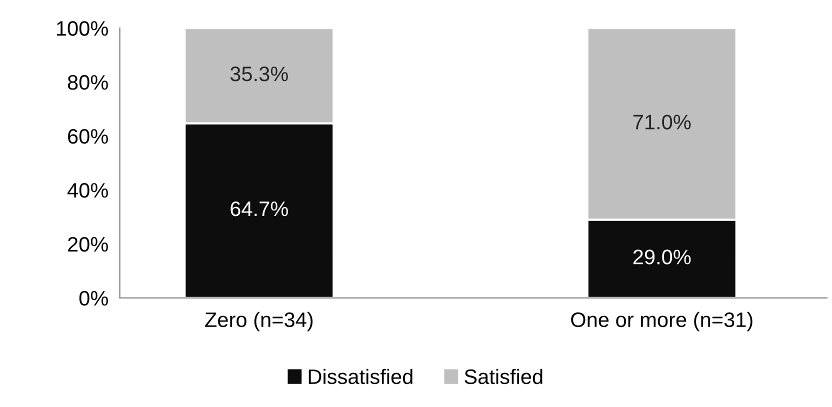  What do you see at coordinates (88, 82) in the screenshot?
I see `y-tick-label: 80%` at bounding box center [88, 82].